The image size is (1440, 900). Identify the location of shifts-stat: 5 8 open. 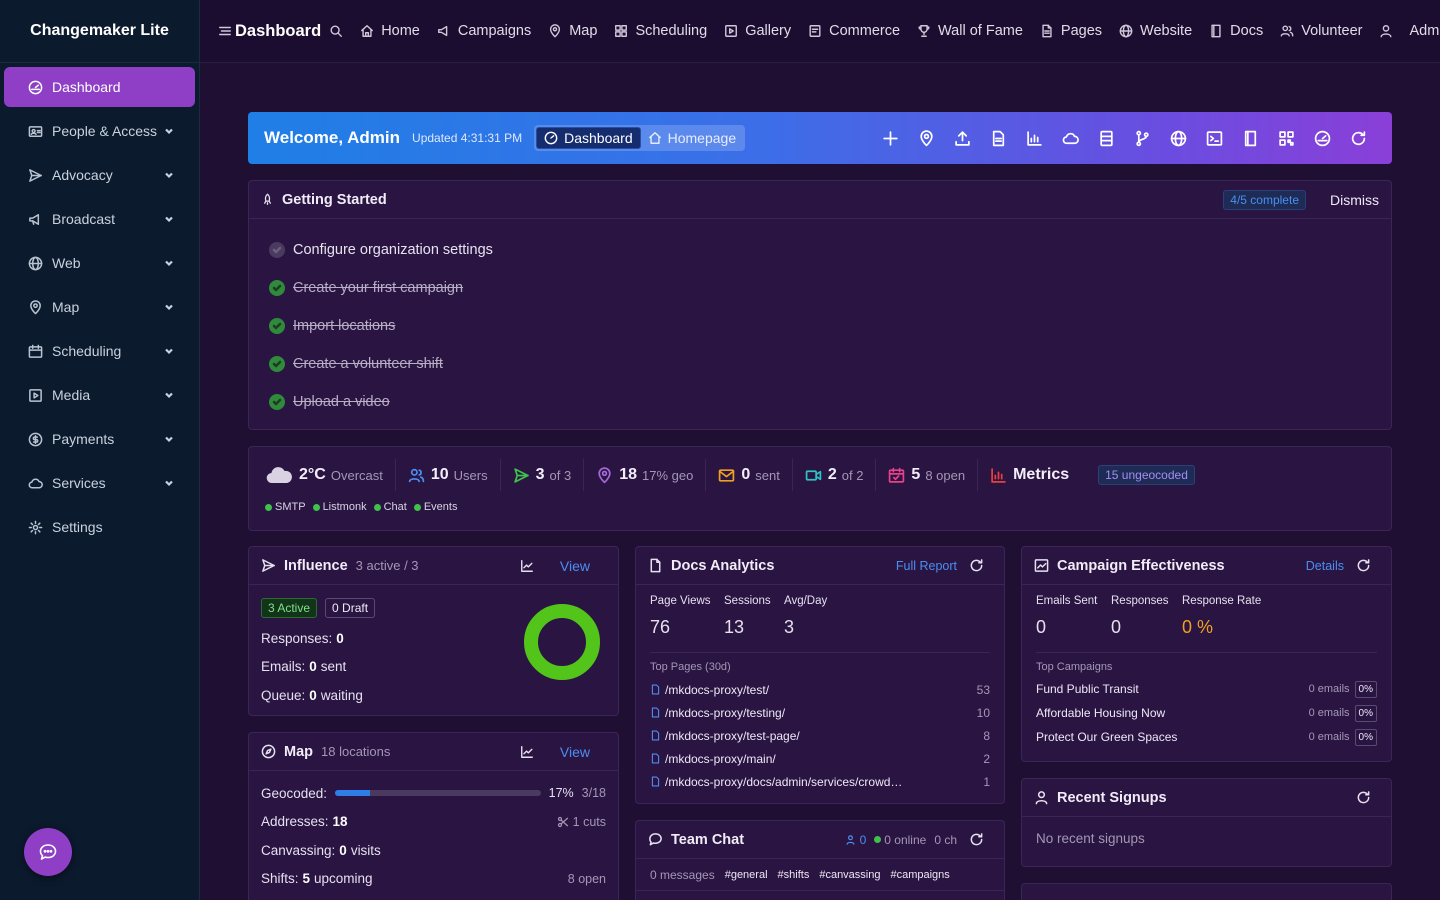
(933, 475).